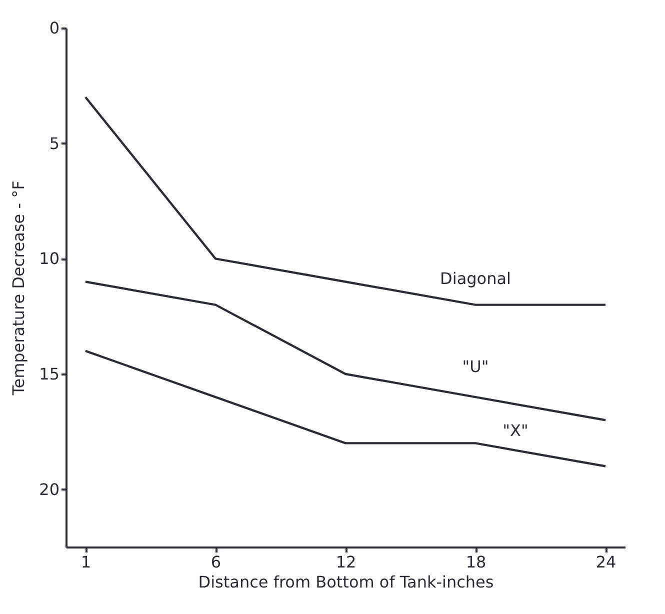 The width and height of the screenshot is (665, 614). Describe the element at coordinates (475, 278) in the screenshot. I see `series-label: Diagonal` at that location.